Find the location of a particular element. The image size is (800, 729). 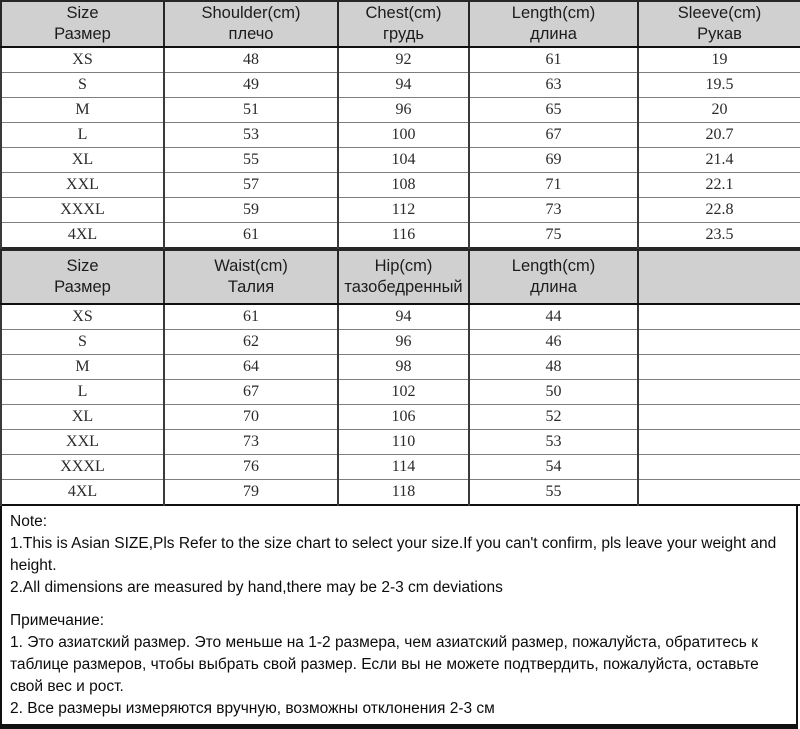

size-cell: 4XL is located at coordinates (82, 235).